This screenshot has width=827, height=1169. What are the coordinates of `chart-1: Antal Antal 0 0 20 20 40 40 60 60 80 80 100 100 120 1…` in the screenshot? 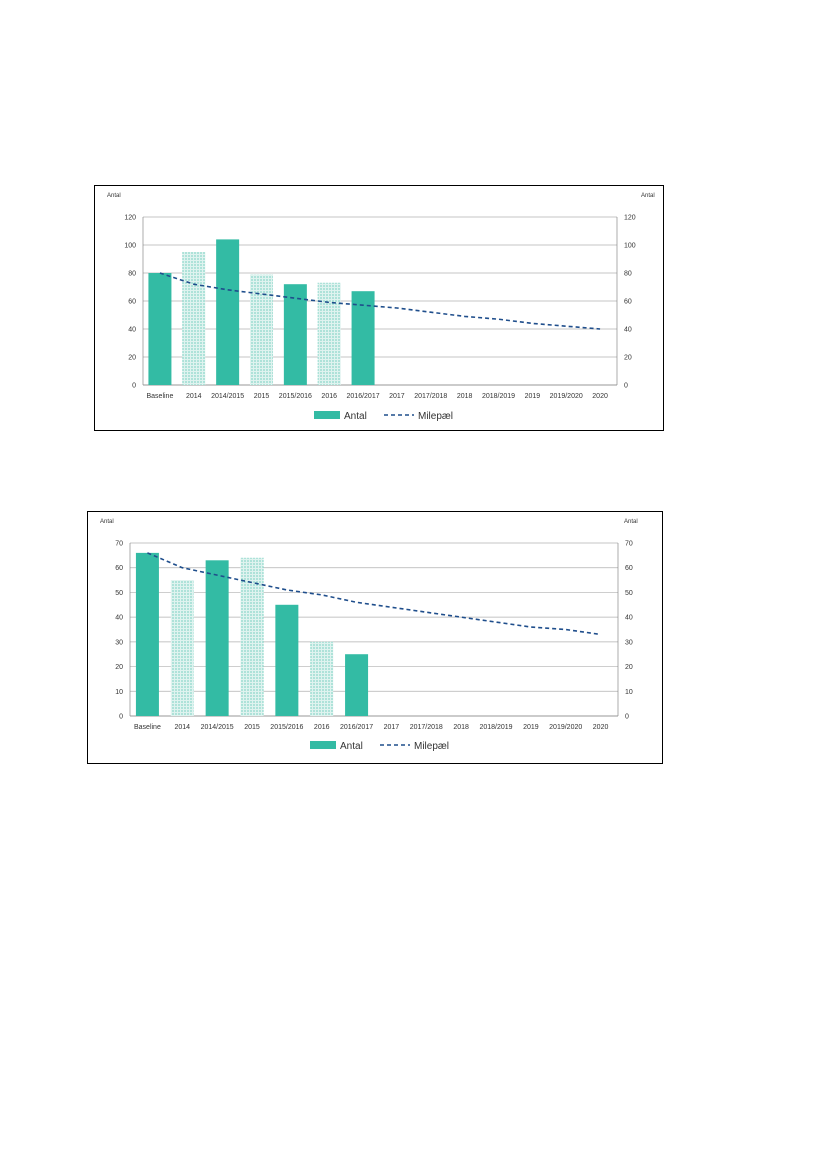 It's located at (379, 308).